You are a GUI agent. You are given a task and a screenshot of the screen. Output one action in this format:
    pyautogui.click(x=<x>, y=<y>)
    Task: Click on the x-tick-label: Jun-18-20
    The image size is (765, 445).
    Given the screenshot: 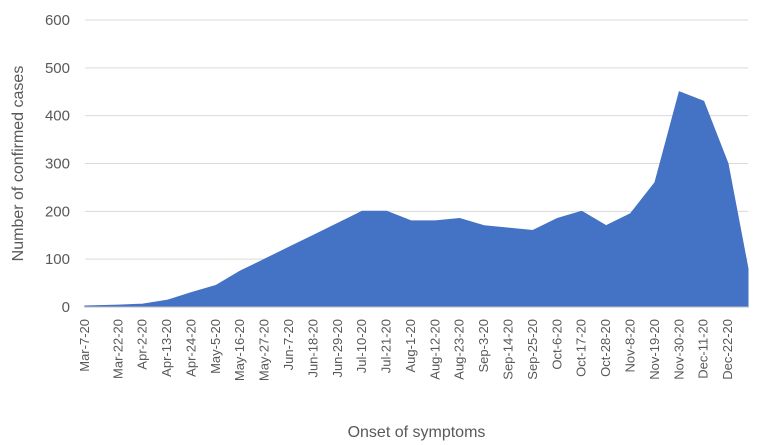 What is the action you would take?
    pyautogui.click(x=312, y=348)
    